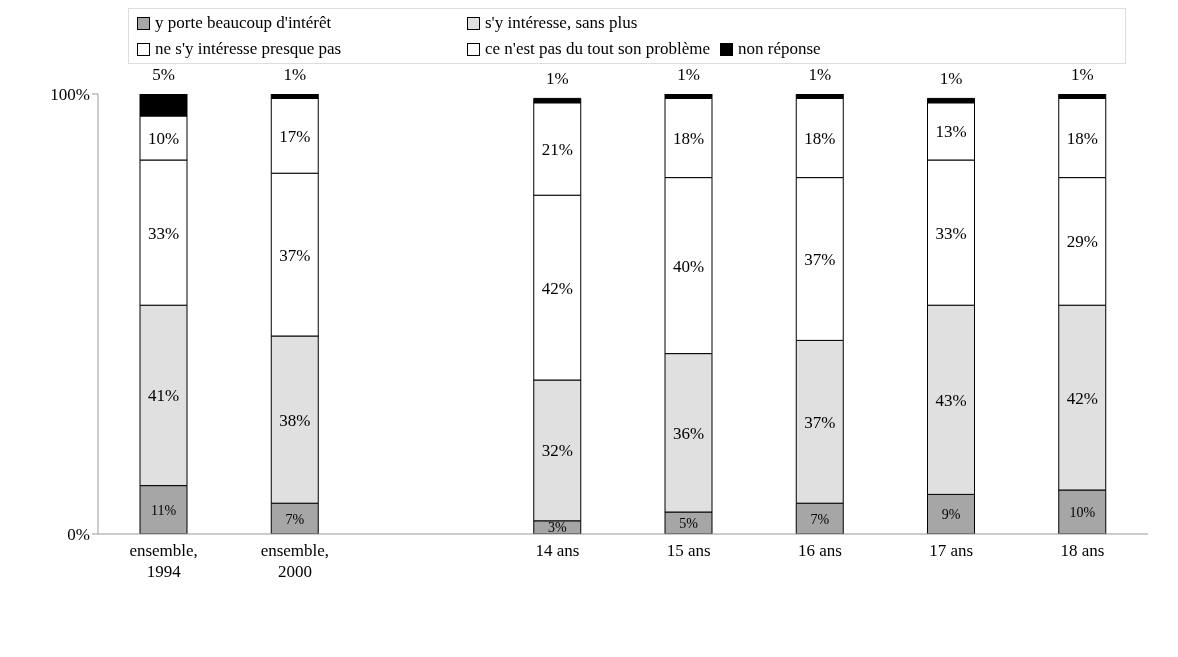 This screenshot has height=657, width=1178. I want to click on x-tick-label: 14 ans, so click(557, 550).